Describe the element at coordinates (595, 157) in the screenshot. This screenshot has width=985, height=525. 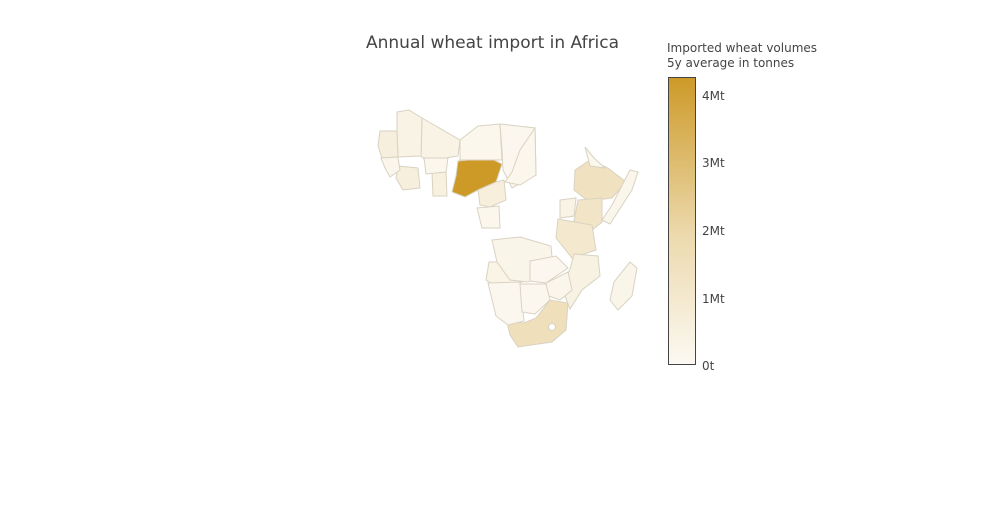
I see `region-eritrea` at that location.